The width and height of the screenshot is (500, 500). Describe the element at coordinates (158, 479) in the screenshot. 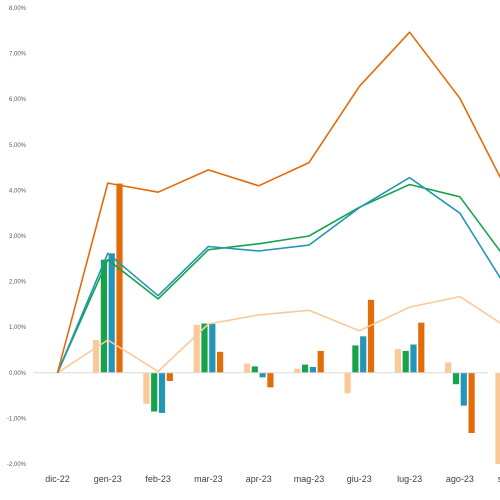

I see `x-category-label: feb-23` at that location.